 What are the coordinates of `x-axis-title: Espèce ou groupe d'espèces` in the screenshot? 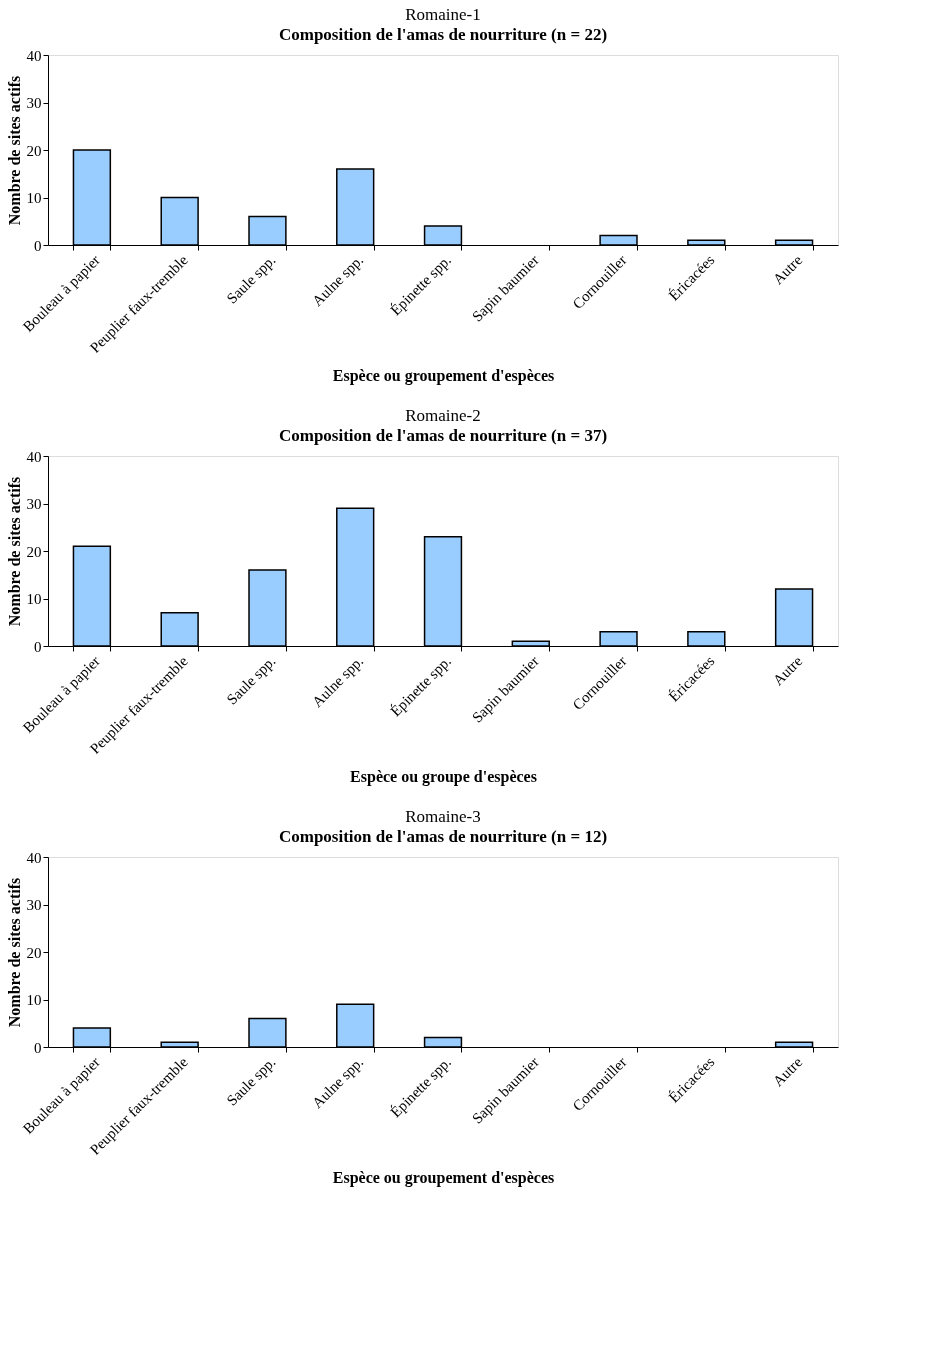 It's located at (443, 776).